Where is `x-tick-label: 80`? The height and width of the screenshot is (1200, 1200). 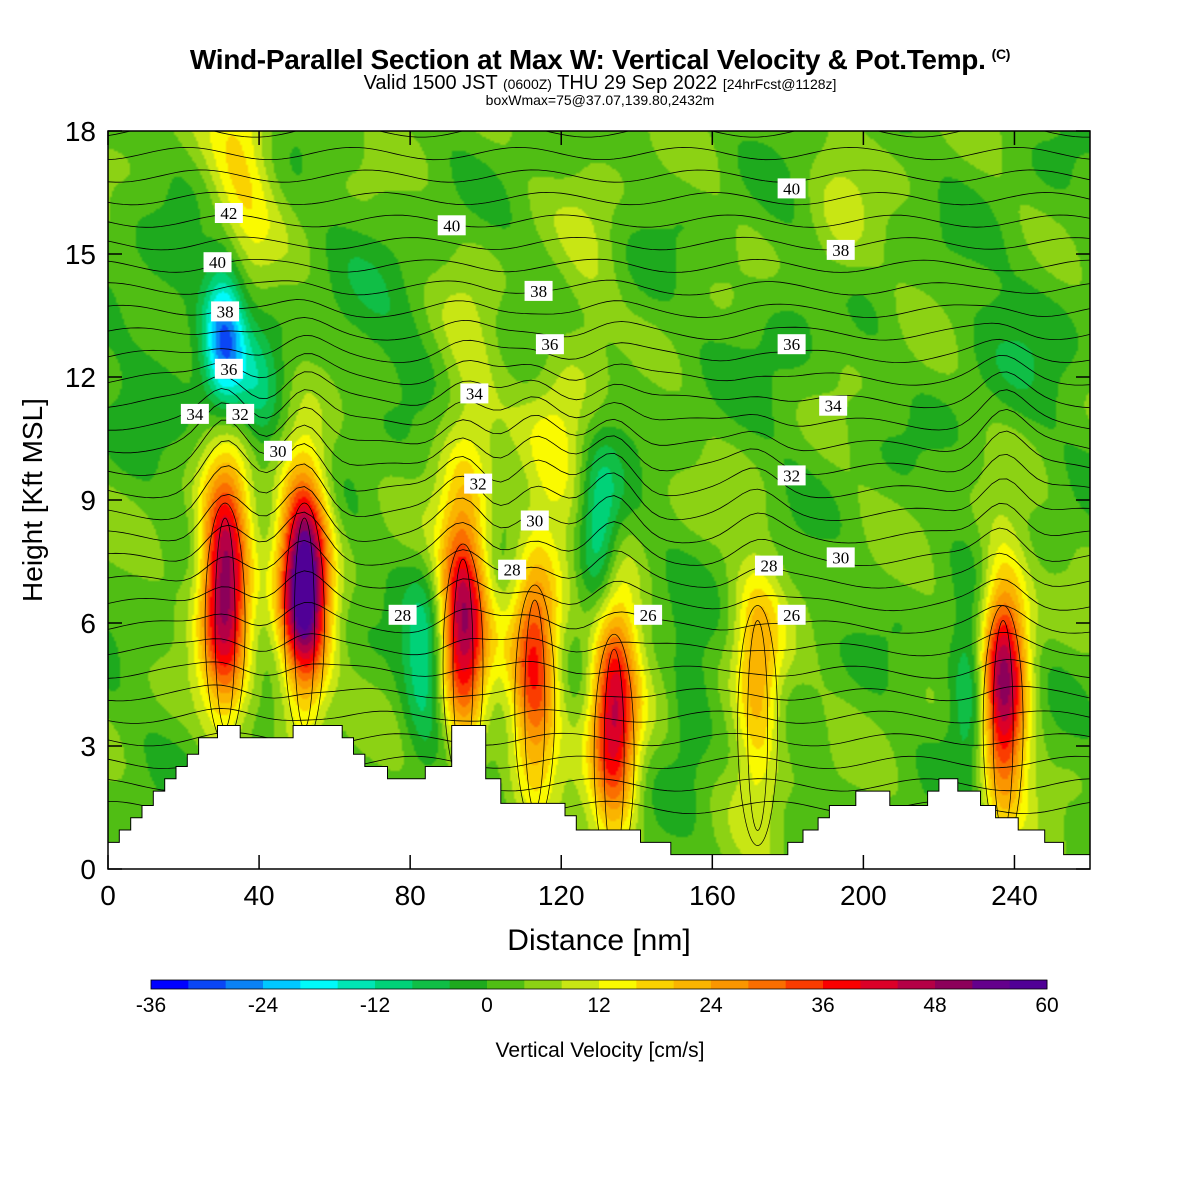 x-tick-label: 80 is located at coordinates (410, 895).